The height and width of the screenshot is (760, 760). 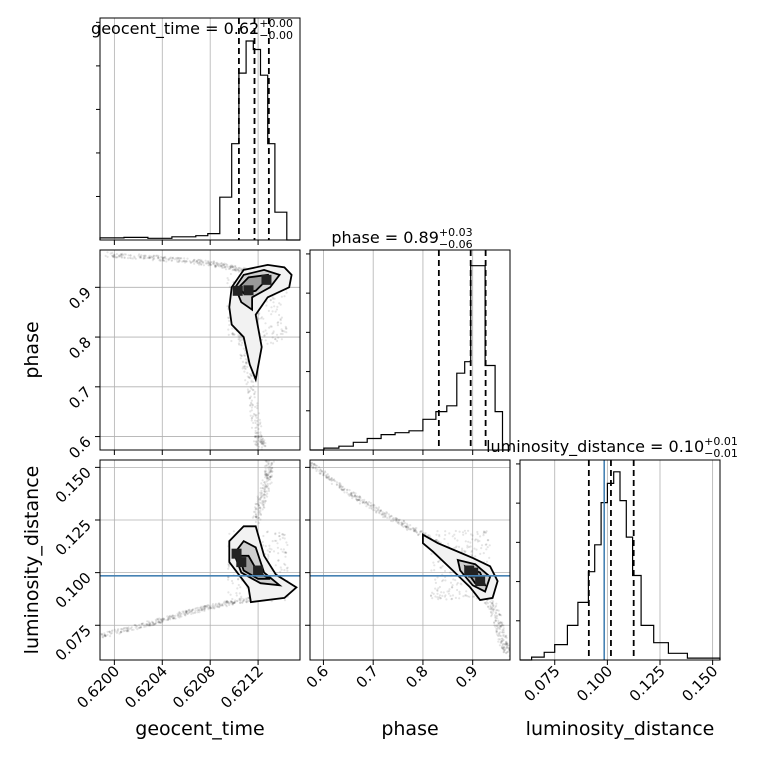 I want to click on title-plus-error: +0.00, so click(x=276, y=23).